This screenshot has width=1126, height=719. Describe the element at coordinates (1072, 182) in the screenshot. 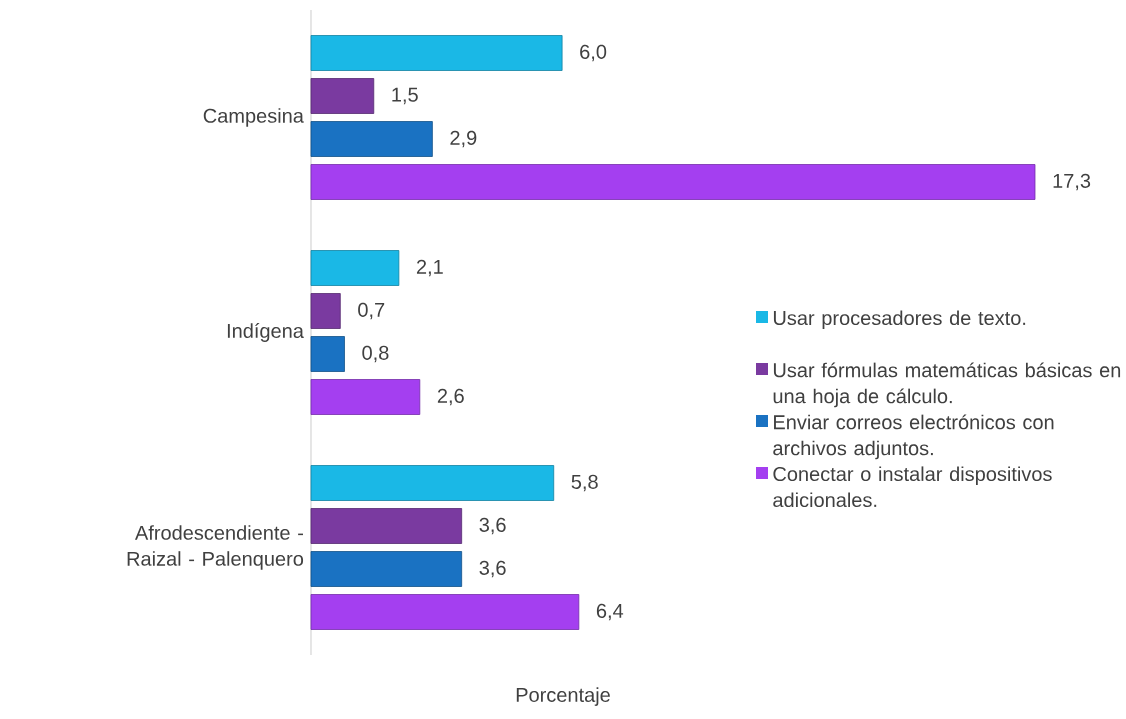

I see `data-label: 17,3` at that location.